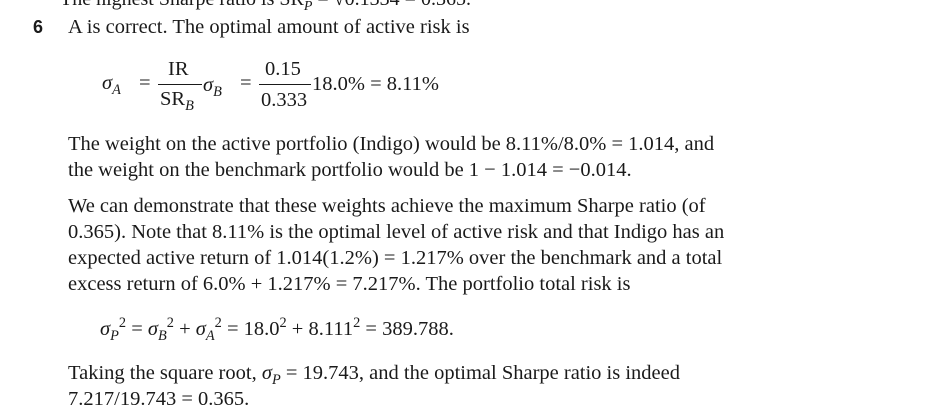 This screenshot has width=939, height=417. Describe the element at coordinates (177, 101) in the screenshot. I see `eq1-sr: SRB` at that location.